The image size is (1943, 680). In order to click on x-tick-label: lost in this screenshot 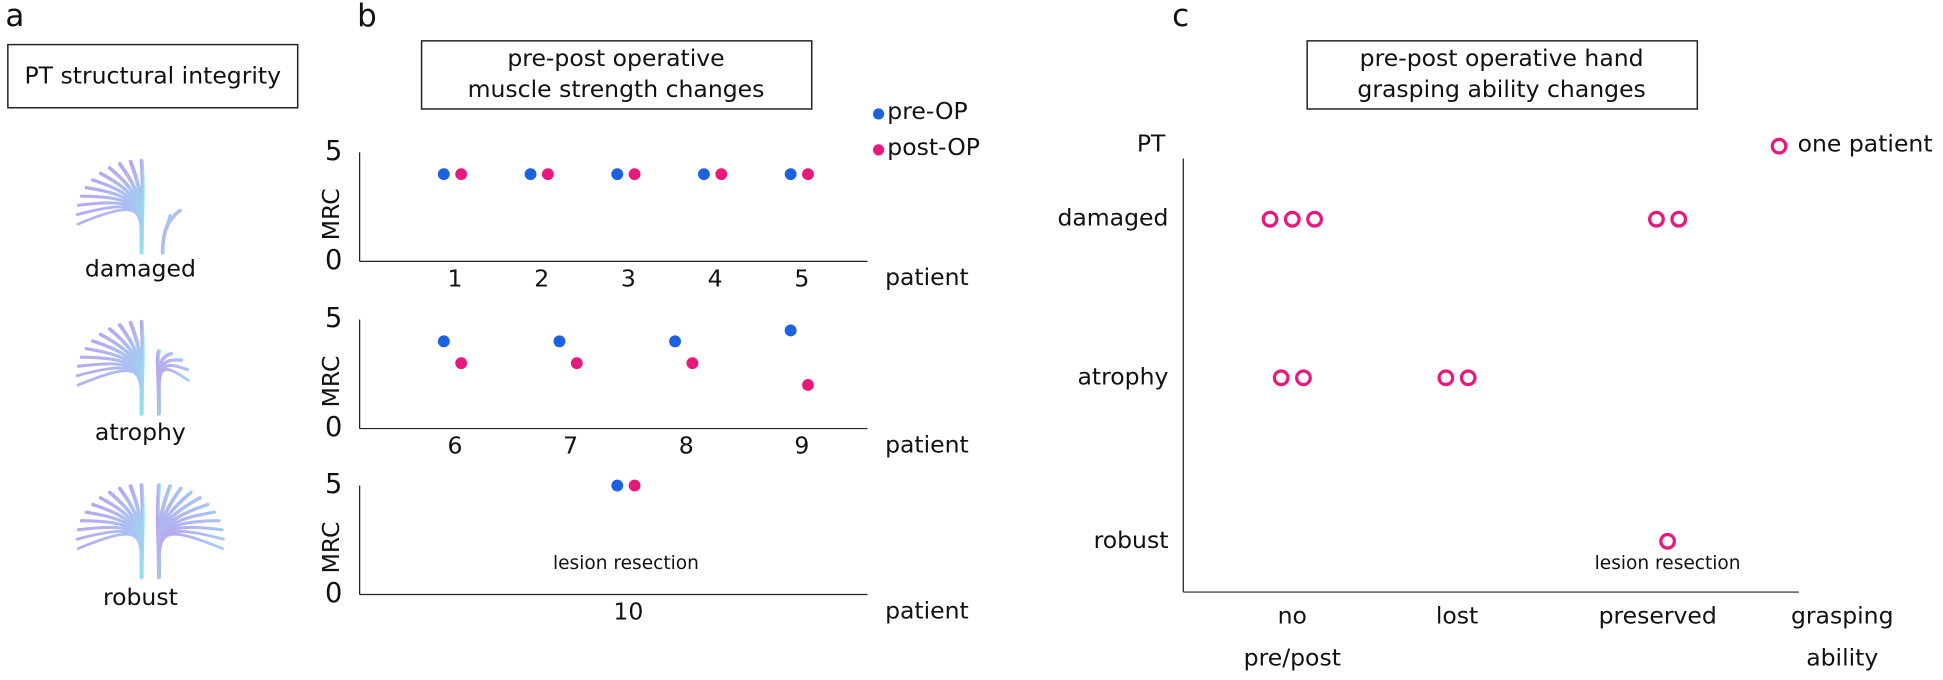, I will do `click(1457, 615)`.